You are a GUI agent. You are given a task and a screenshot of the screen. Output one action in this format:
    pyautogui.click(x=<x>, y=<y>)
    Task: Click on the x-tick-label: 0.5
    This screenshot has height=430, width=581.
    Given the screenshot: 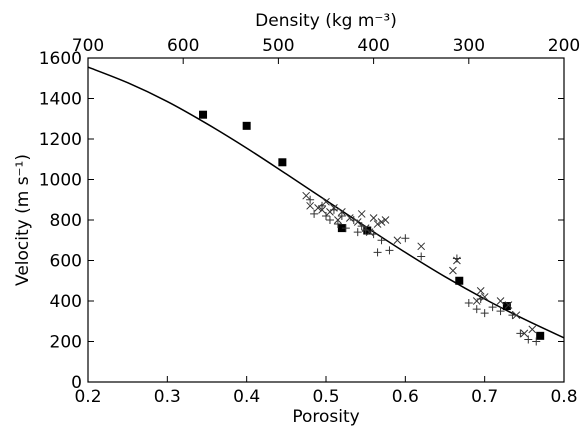 What is the action you would take?
    pyautogui.click(x=325, y=397)
    